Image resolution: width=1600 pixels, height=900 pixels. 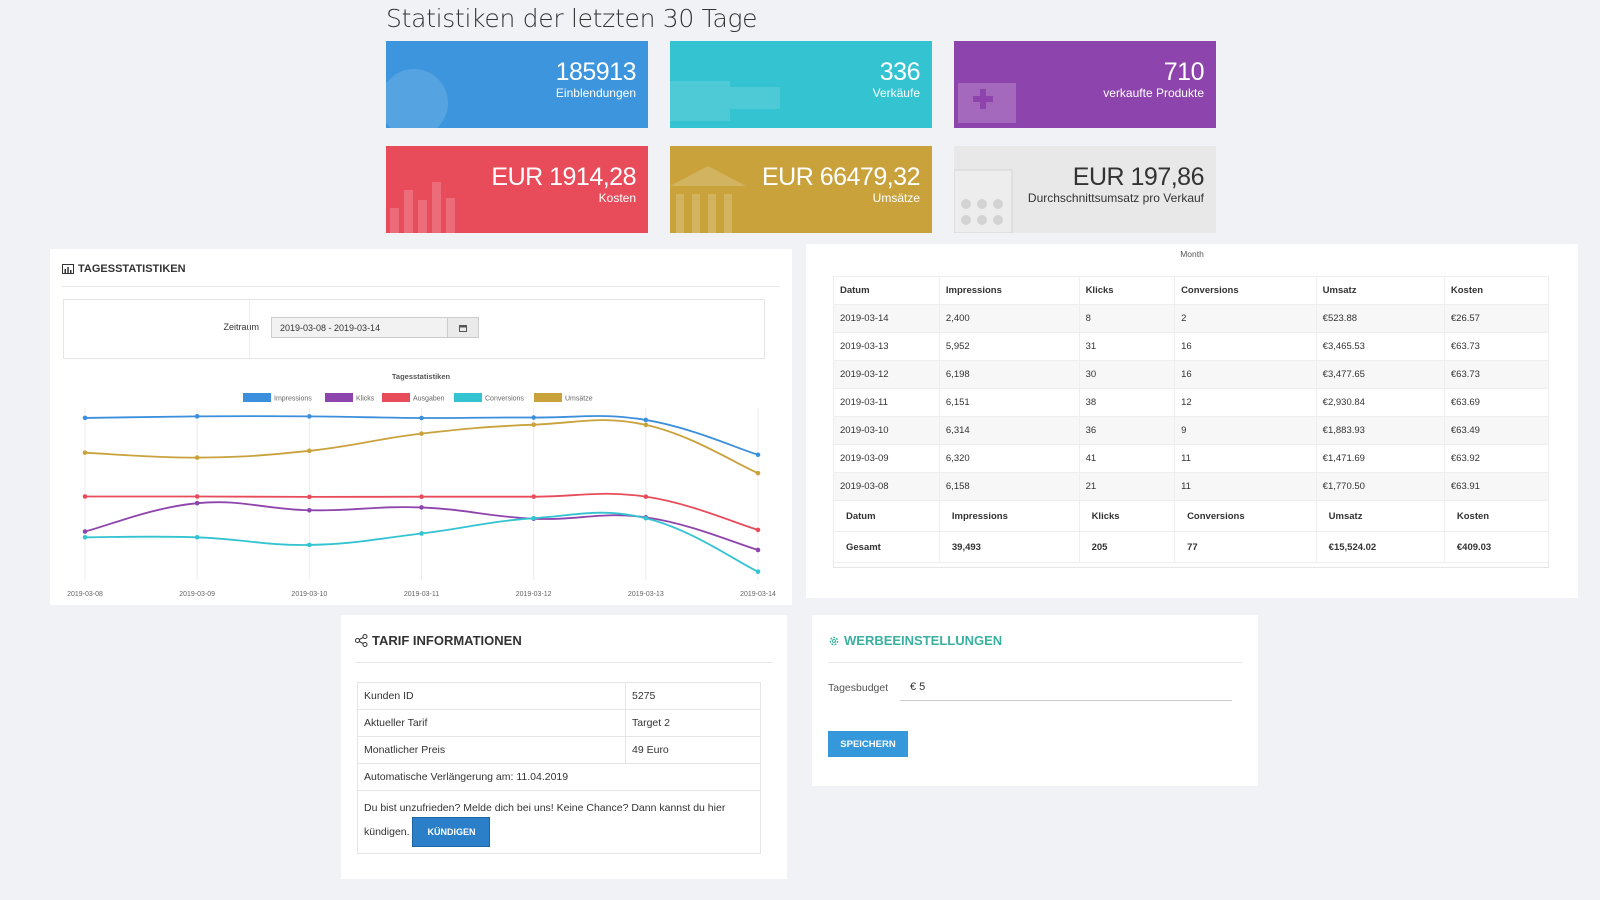 I want to click on table-cell: 41, so click(x=1127, y=458).